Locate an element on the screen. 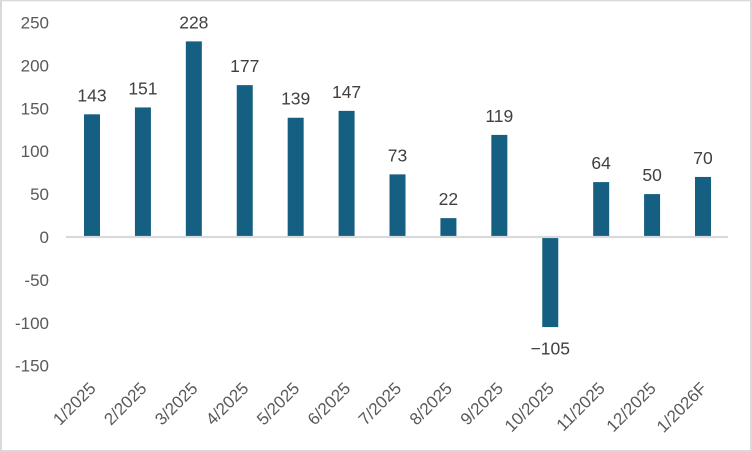  svg-text: 73 is located at coordinates (397, 155).